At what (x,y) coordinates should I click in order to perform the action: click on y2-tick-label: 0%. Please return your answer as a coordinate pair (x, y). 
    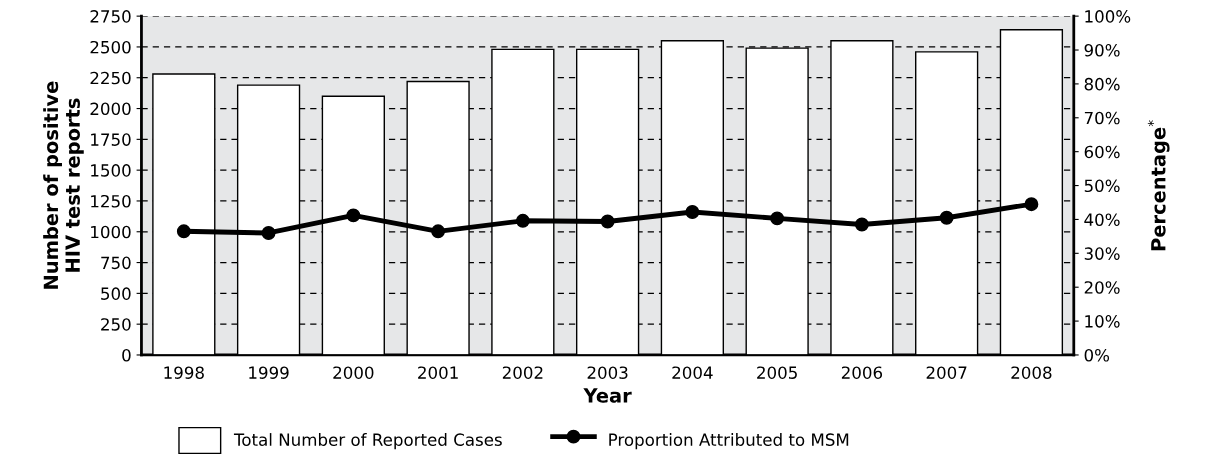
    Looking at the image, I should click on (1097, 355).